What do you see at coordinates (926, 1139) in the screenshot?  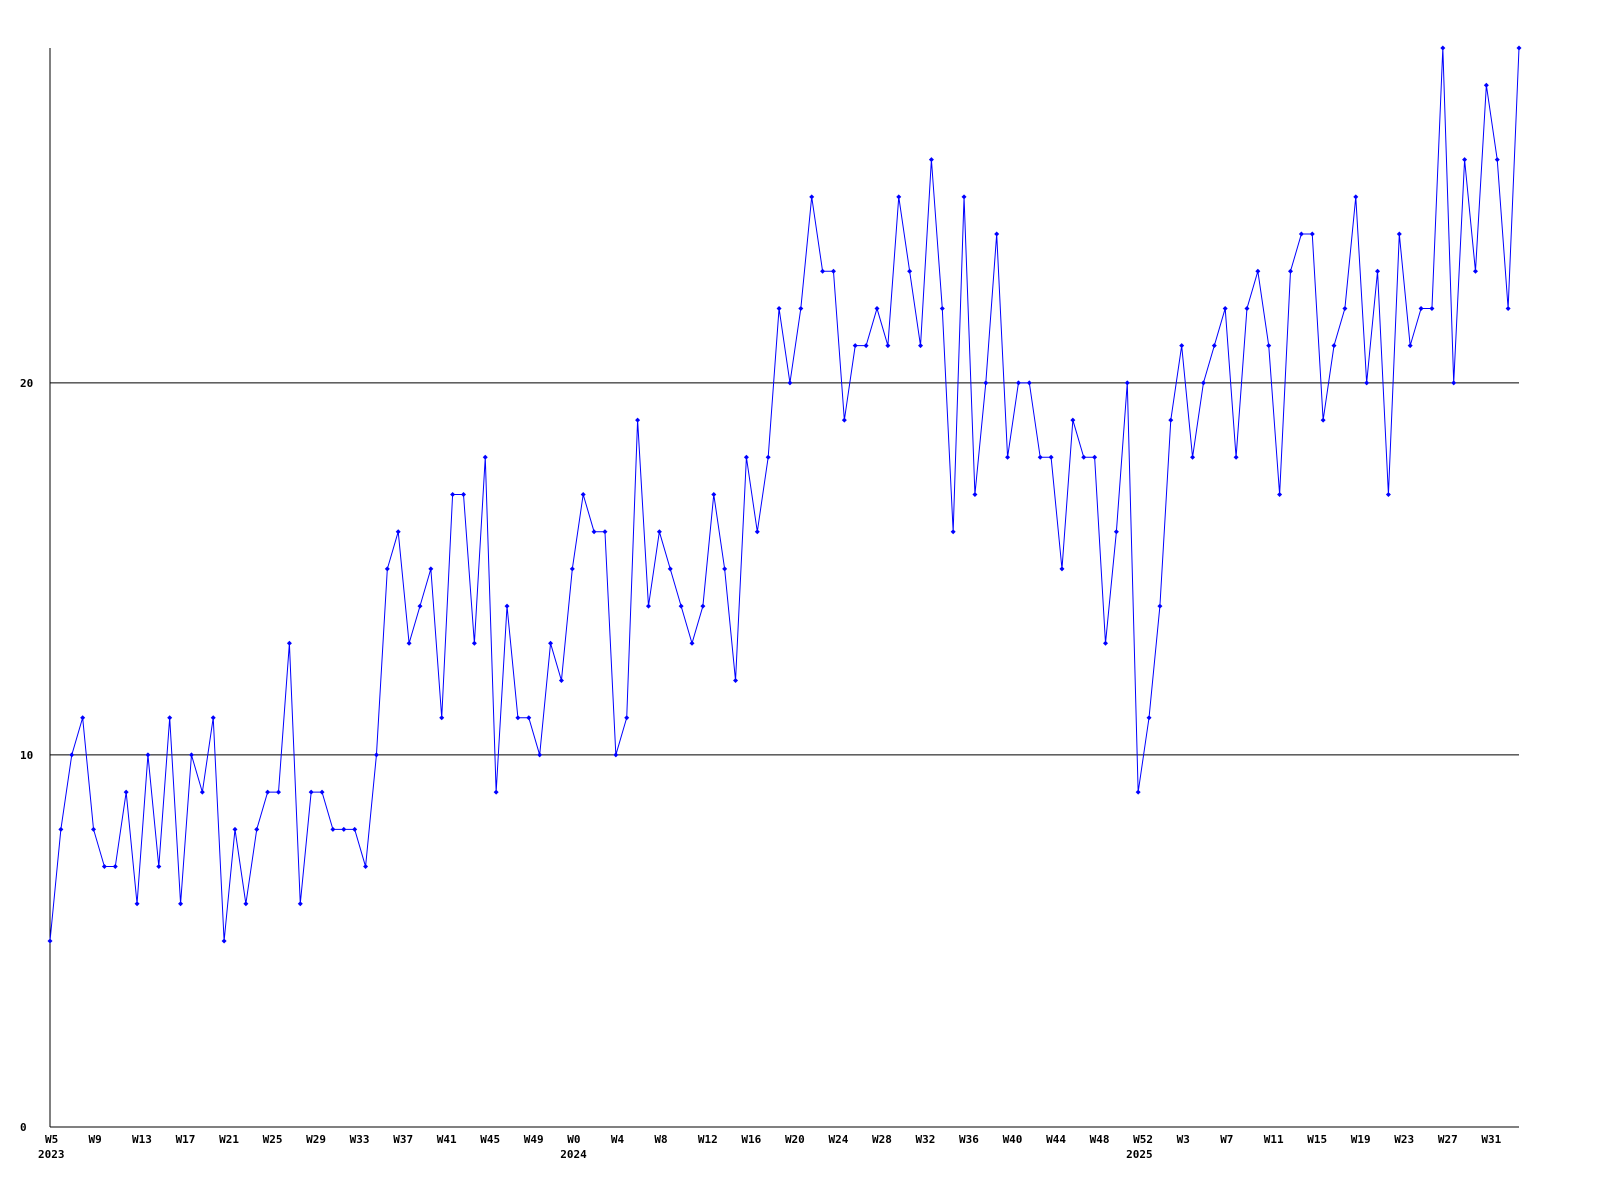 I see `x-tick-label: W32` at bounding box center [926, 1139].